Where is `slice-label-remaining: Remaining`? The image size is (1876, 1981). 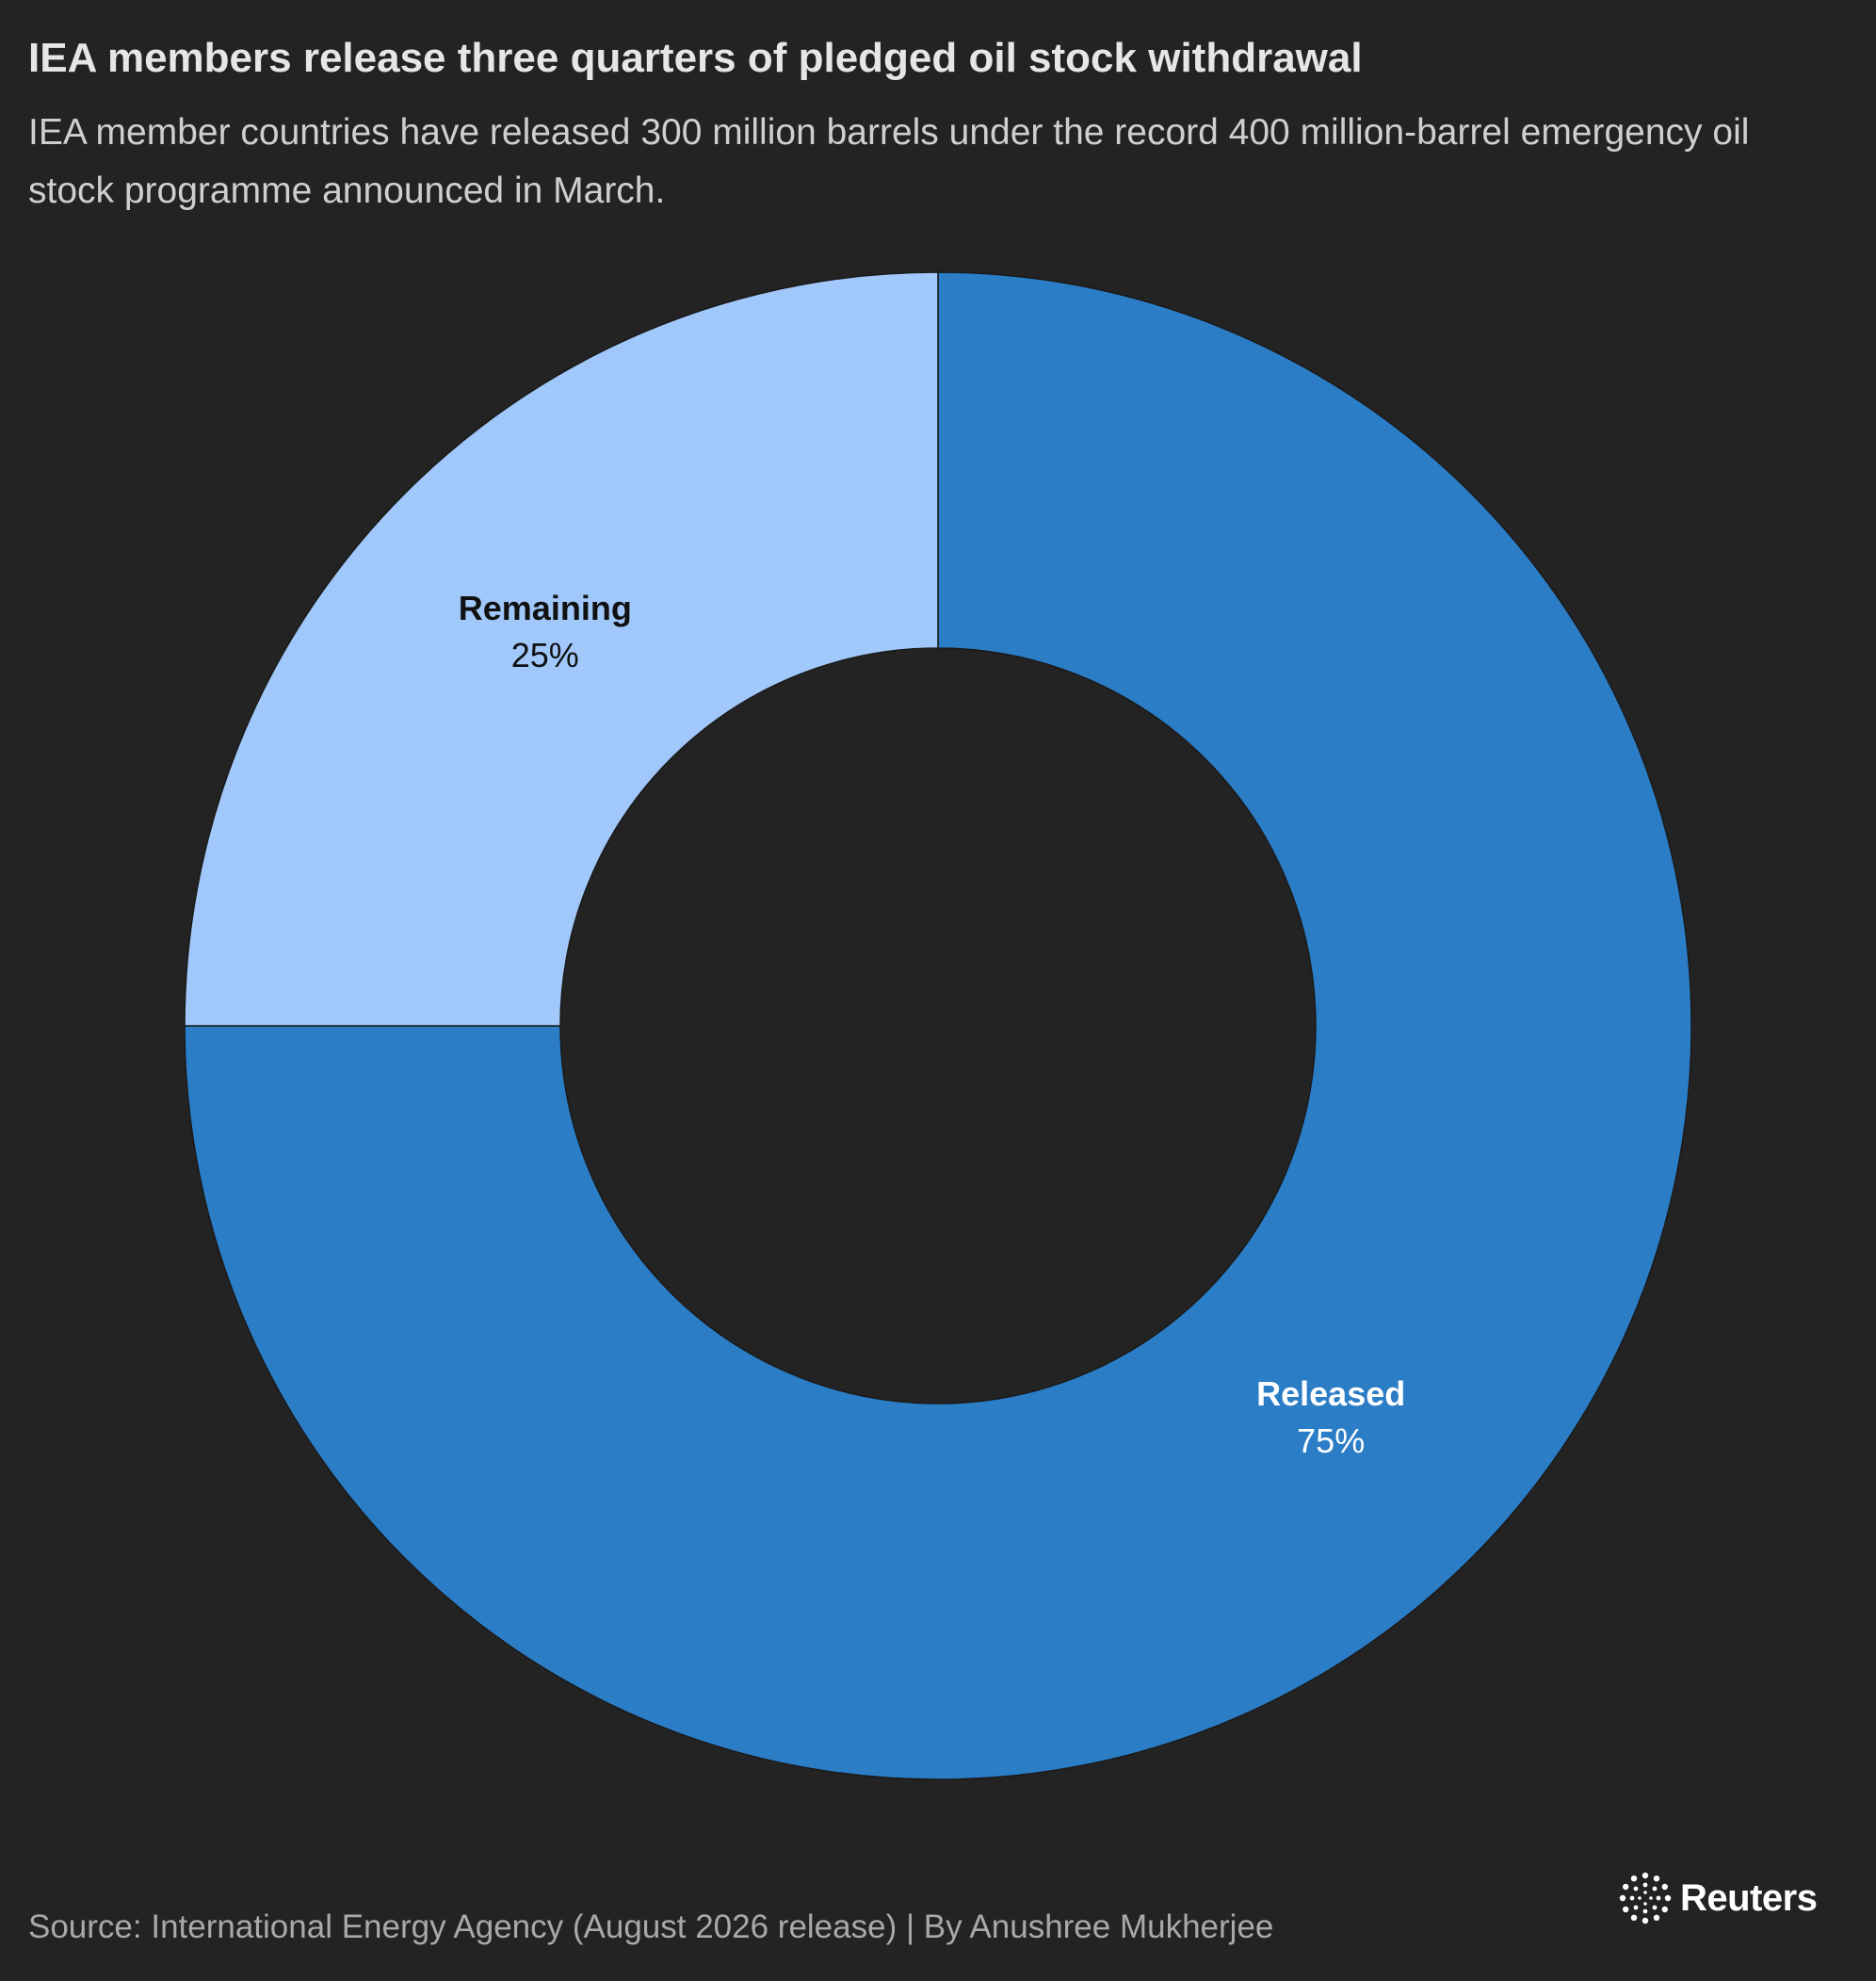 slice-label-remaining: Remaining is located at coordinates (545, 608).